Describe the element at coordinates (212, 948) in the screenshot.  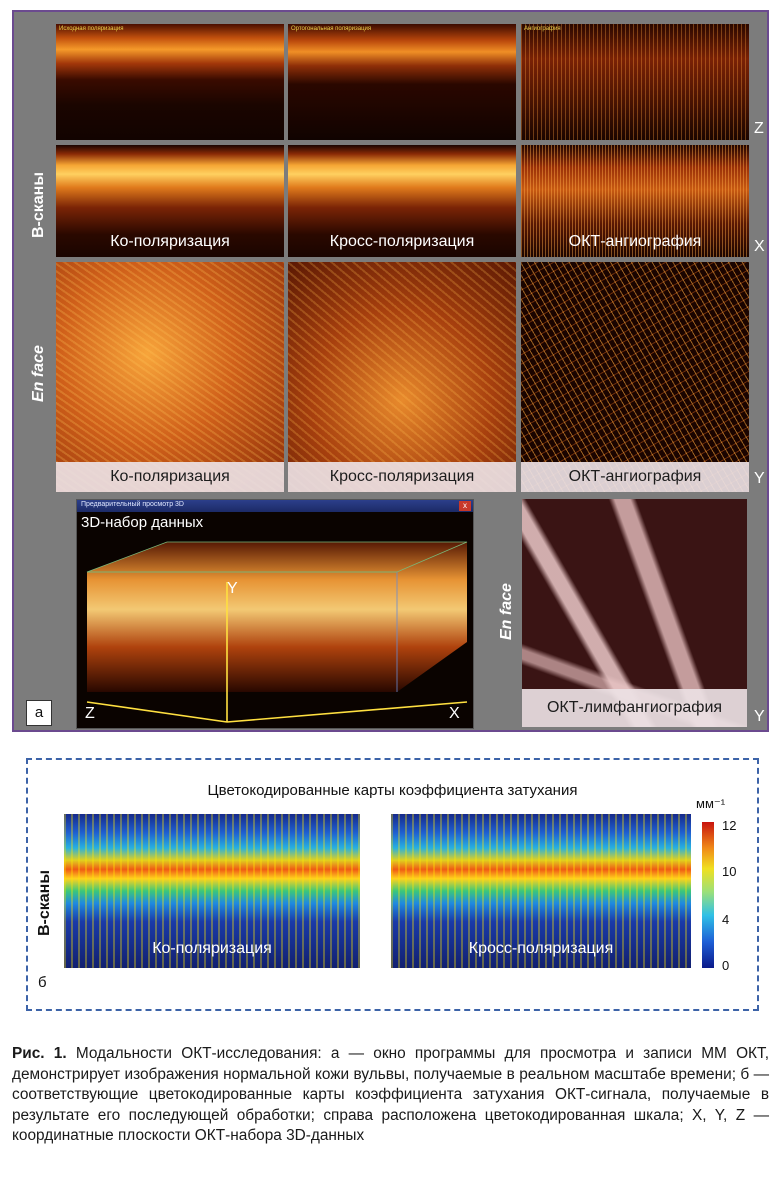
I see `heat-caption-copol: Ко-поляризация` at that location.